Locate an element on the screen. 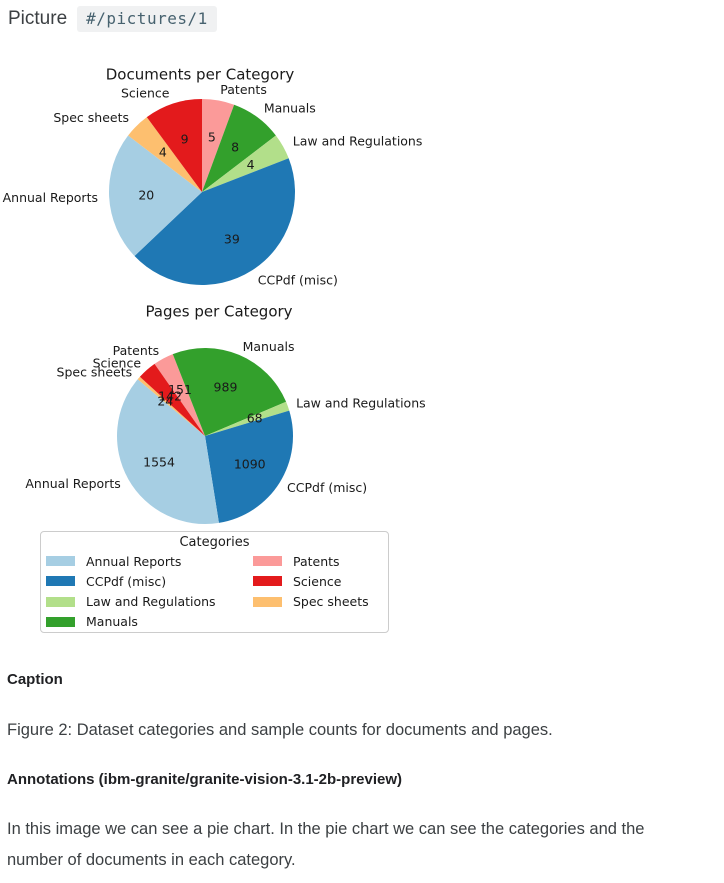  legend-label-patents: Patents is located at coordinates (316, 561).